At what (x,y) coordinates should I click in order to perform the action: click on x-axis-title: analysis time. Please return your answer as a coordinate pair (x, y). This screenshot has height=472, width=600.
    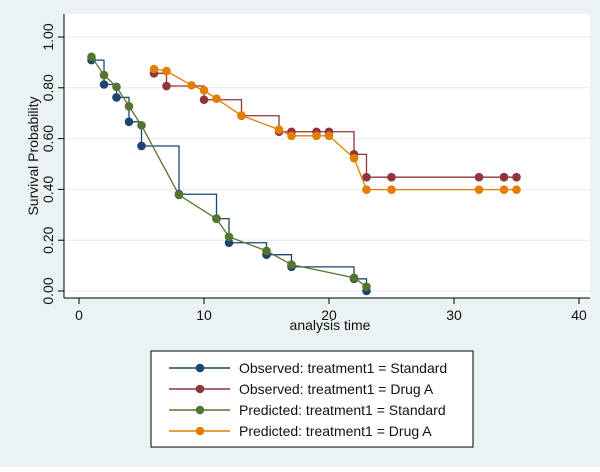
    Looking at the image, I should click on (330, 325).